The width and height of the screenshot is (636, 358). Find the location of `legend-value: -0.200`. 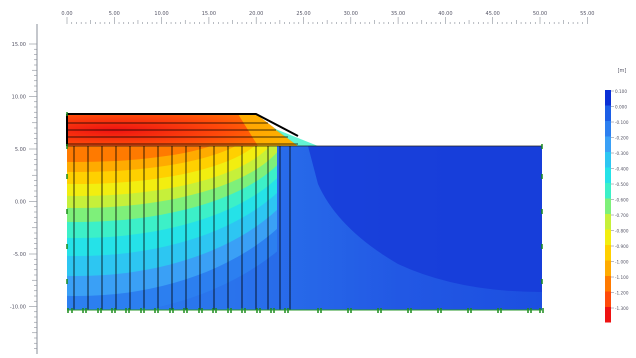

legend-value: -0.200 is located at coordinates (622, 138).